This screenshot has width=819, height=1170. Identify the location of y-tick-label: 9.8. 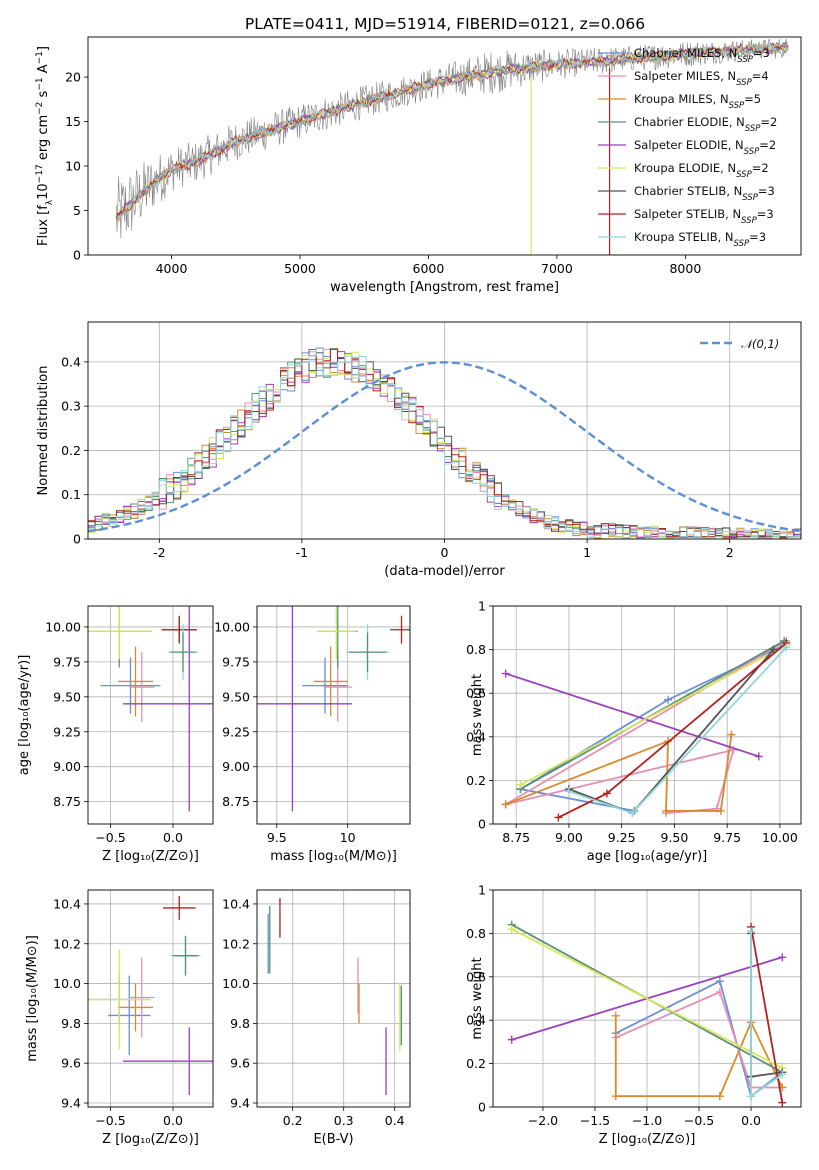
(71, 1023).